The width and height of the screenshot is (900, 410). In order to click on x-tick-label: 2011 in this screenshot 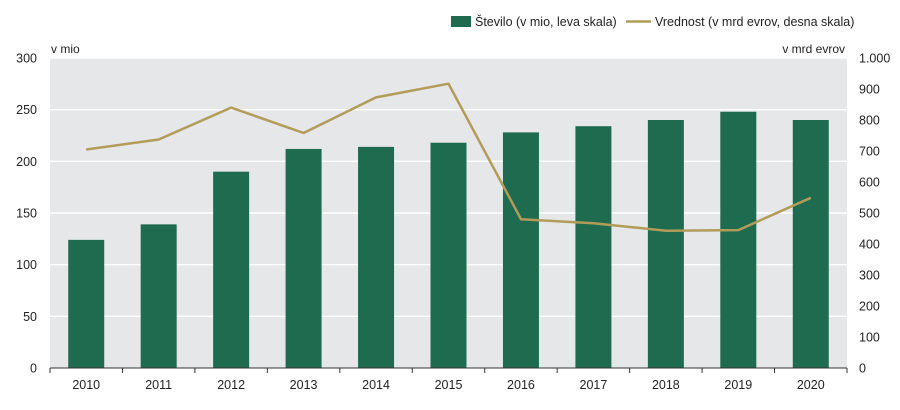, I will do `click(158, 385)`.